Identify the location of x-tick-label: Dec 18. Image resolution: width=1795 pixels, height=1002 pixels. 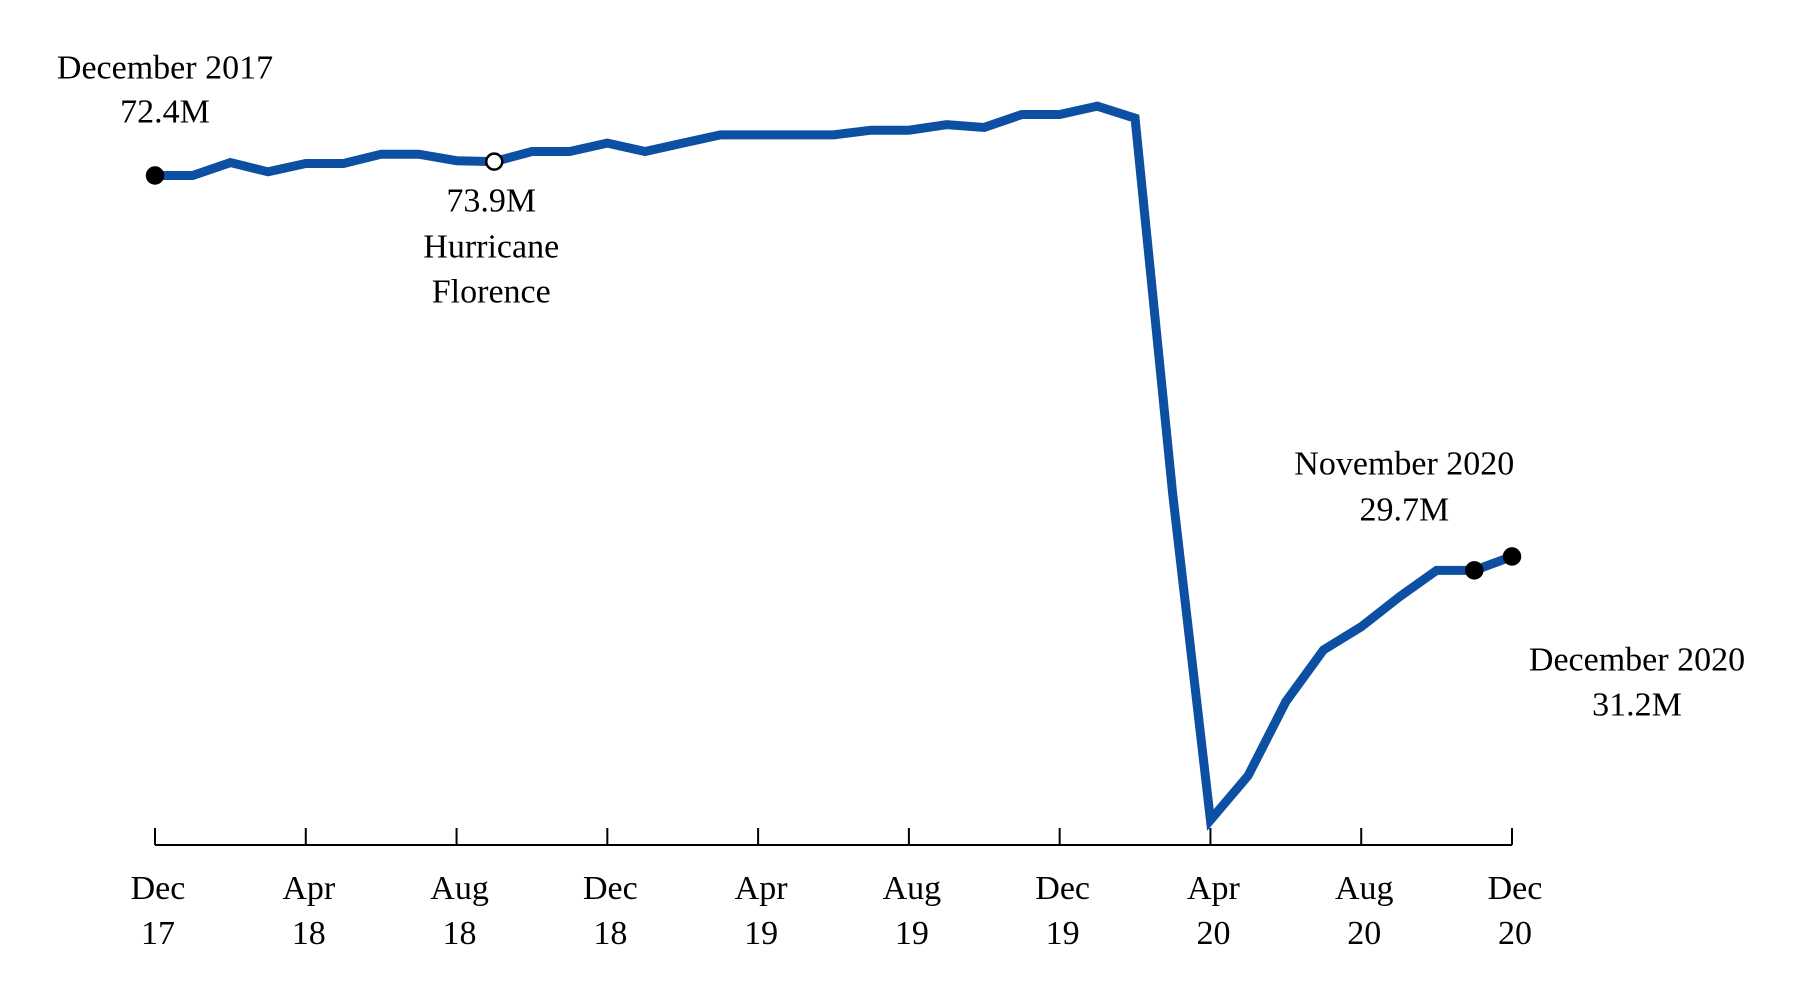
(610, 911).